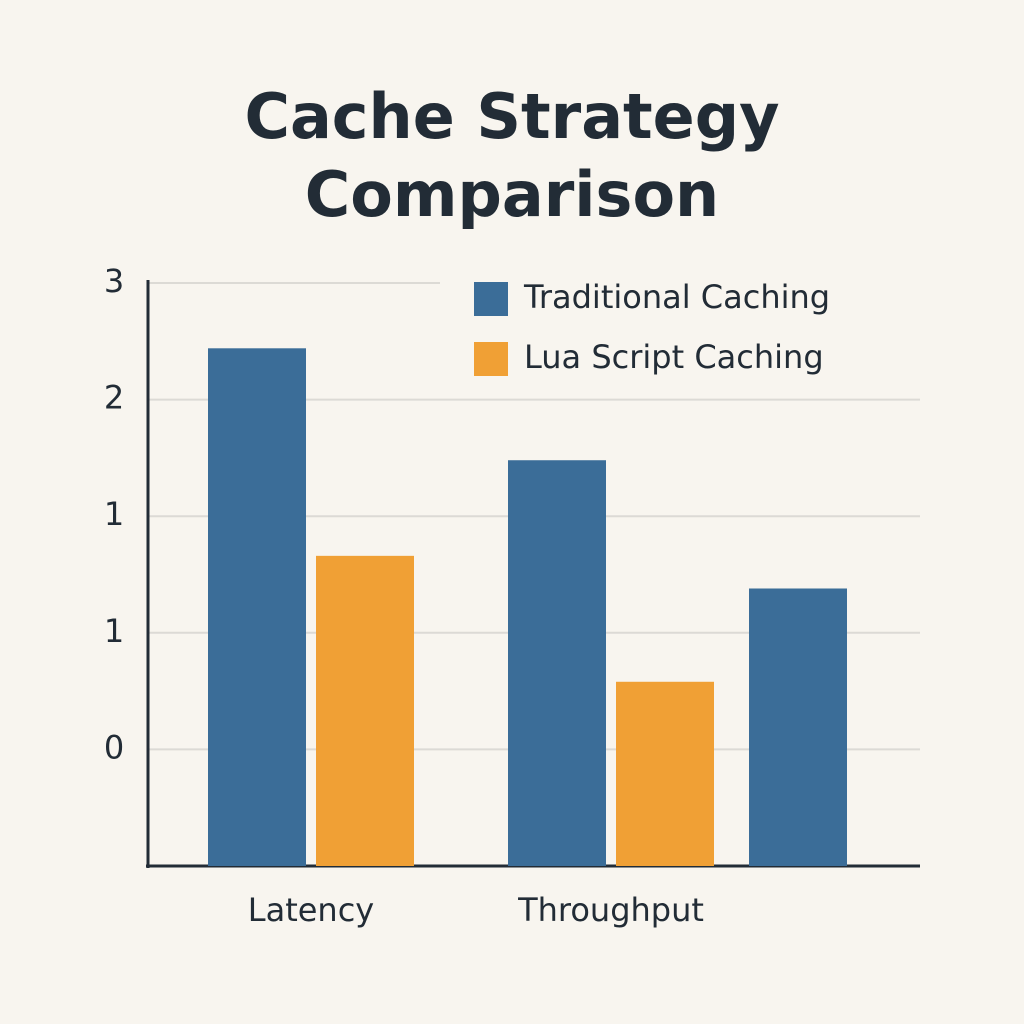  Describe the element at coordinates (674, 357) in the screenshot. I see `legend-label: Lua Script Caching` at that location.